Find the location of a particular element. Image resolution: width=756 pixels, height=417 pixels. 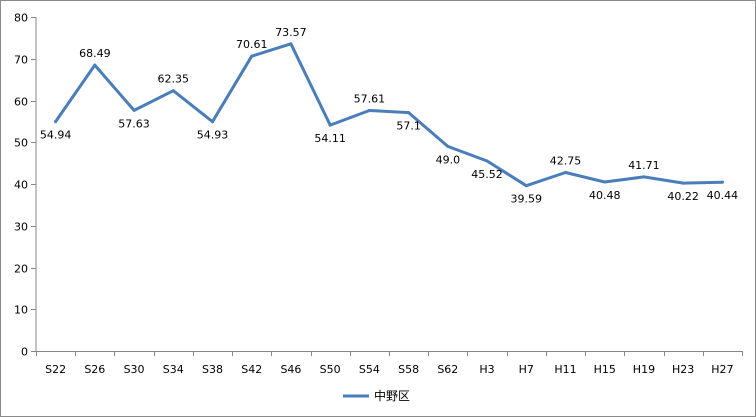

x-tick-label: H23 is located at coordinates (683, 369).